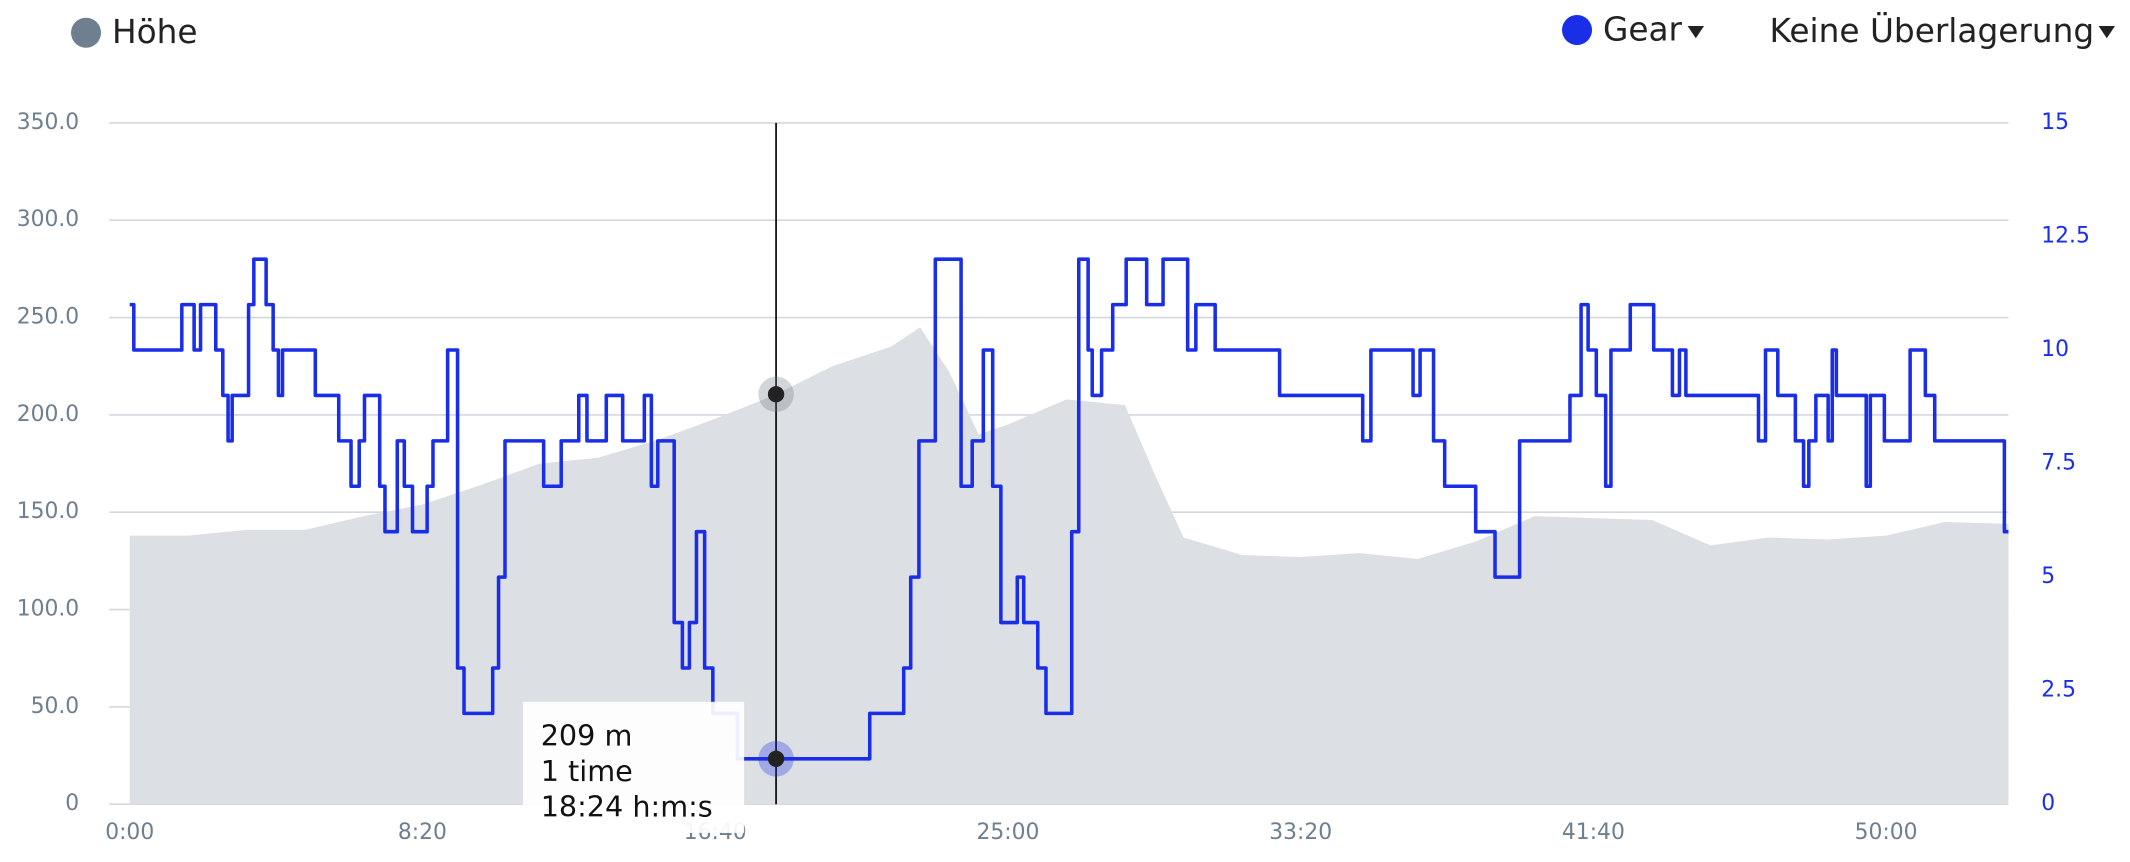  What do you see at coordinates (2048, 576) in the screenshot?
I see `y2-tick-label: 5` at bounding box center [2048, 576].